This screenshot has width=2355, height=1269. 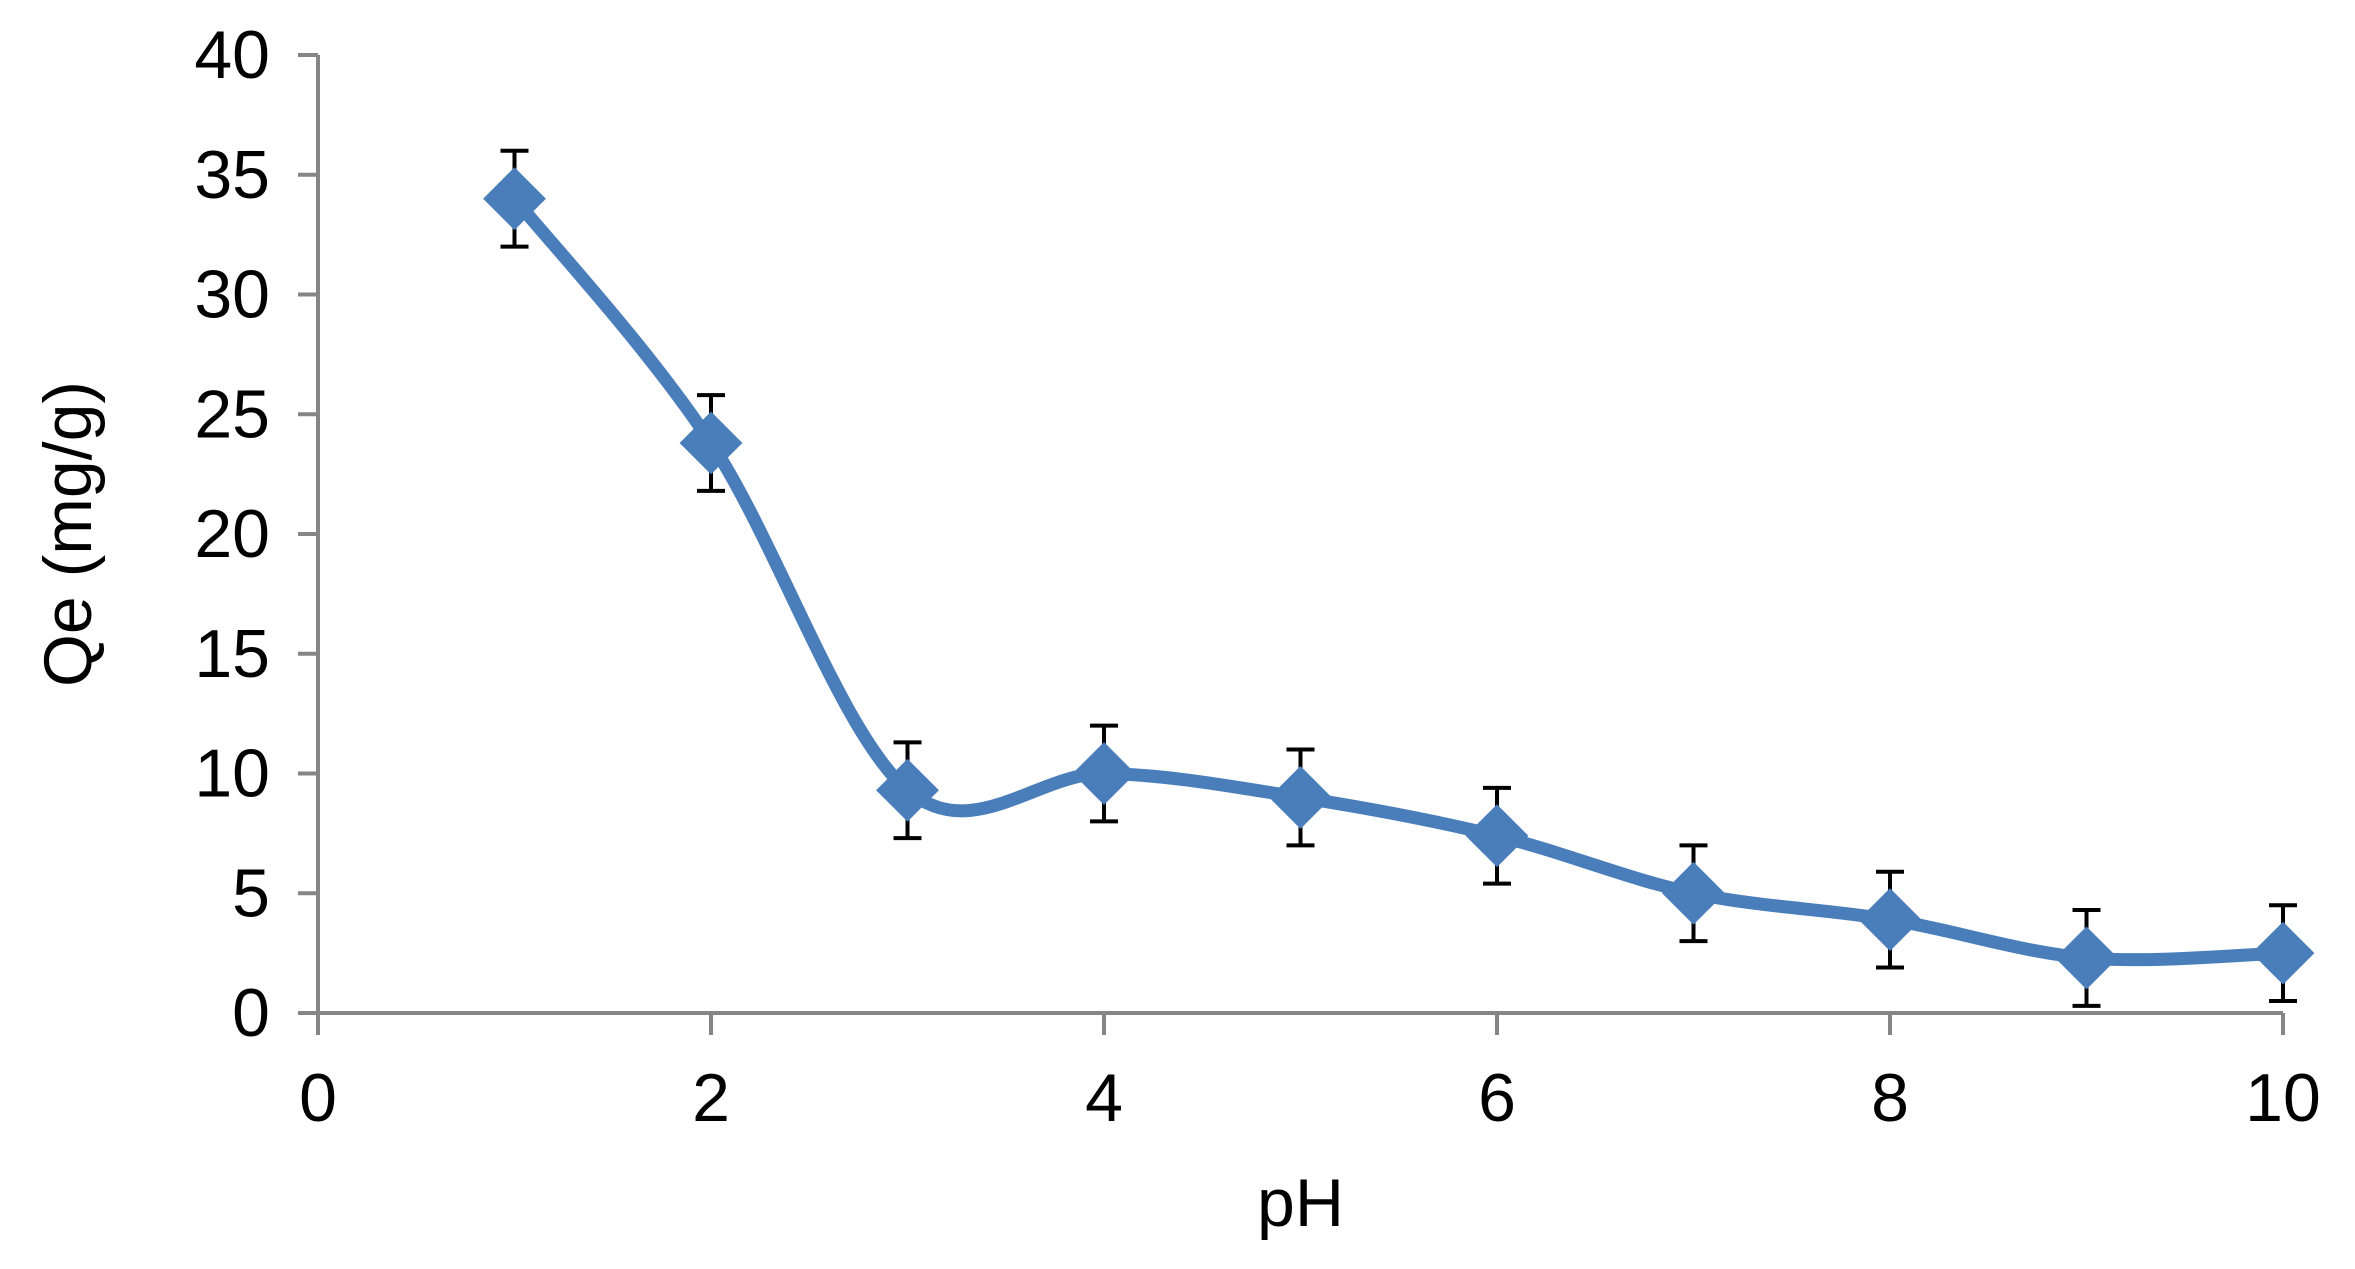 What do you see at coordinates (251, 893) in the screenshot?
I see `y-tick-label: 5` at bounding box center [251, 893].